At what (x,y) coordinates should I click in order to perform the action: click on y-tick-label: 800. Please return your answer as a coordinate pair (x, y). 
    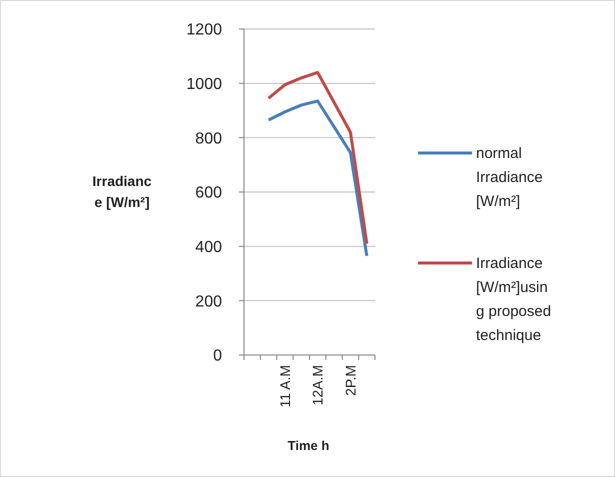
    Looking at the image, I should click on (208, 139).